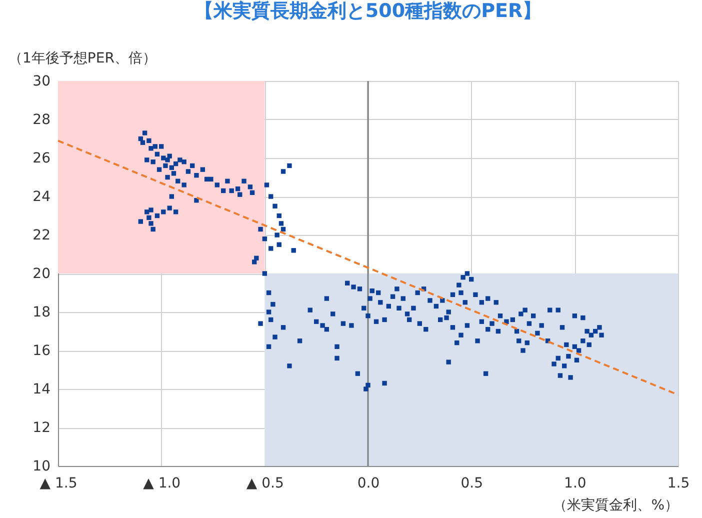  I want to click on y-tick-label: 12, so click(41, 428).